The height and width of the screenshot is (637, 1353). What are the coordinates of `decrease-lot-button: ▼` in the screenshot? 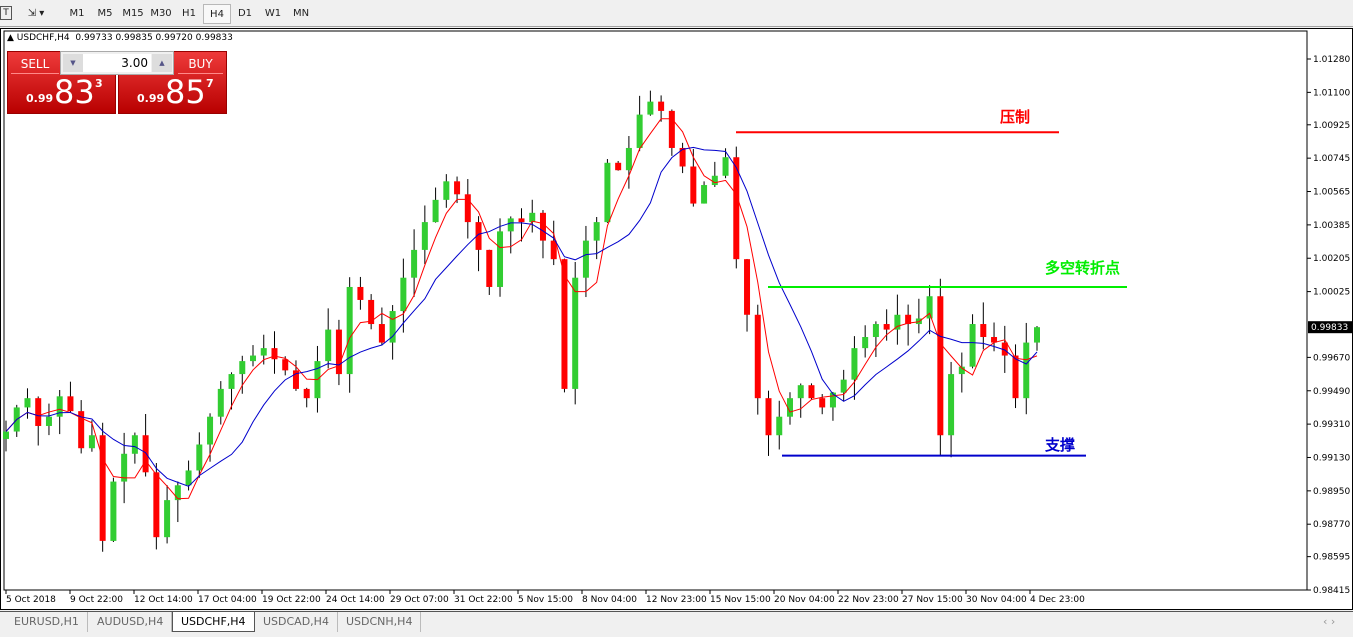 It's located at (73, 63).